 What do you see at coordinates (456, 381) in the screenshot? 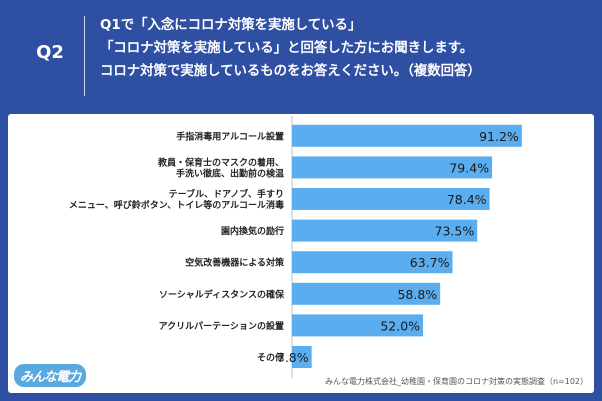
I see `source-note: みんな電力株式会社_幼稚園・保育園のコロナ対策の実態調査（n=102）` at bounding box center [456, 381].